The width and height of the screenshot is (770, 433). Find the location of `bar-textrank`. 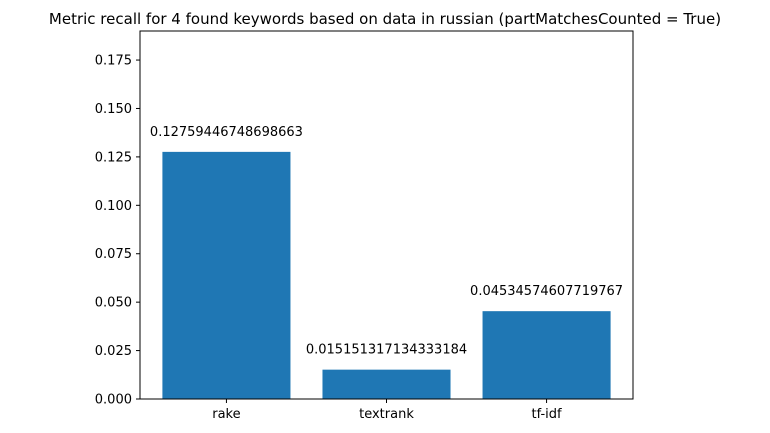

bar-textrank is located at coordinates (386, 384).